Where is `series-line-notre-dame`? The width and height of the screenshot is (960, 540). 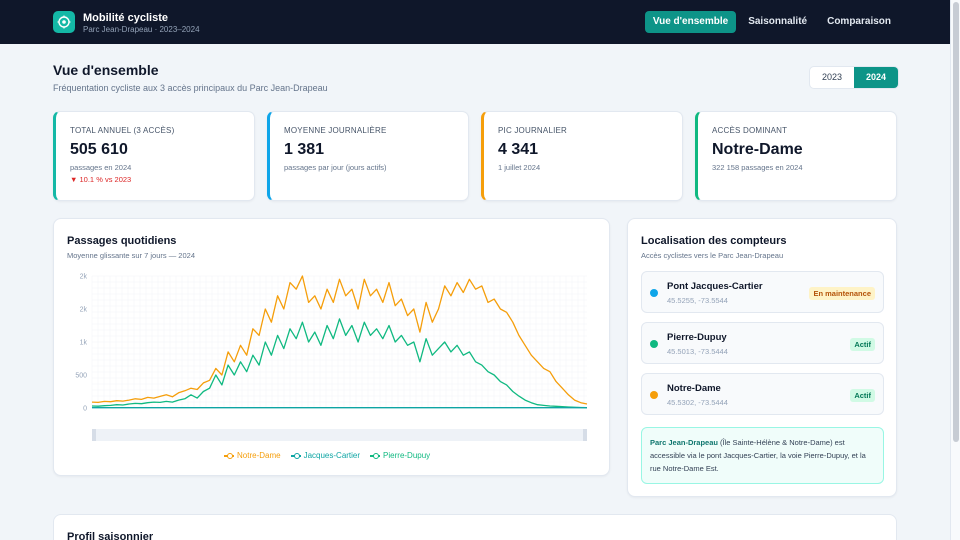 series-line-notre-dame is located at coordinates (339, 340).